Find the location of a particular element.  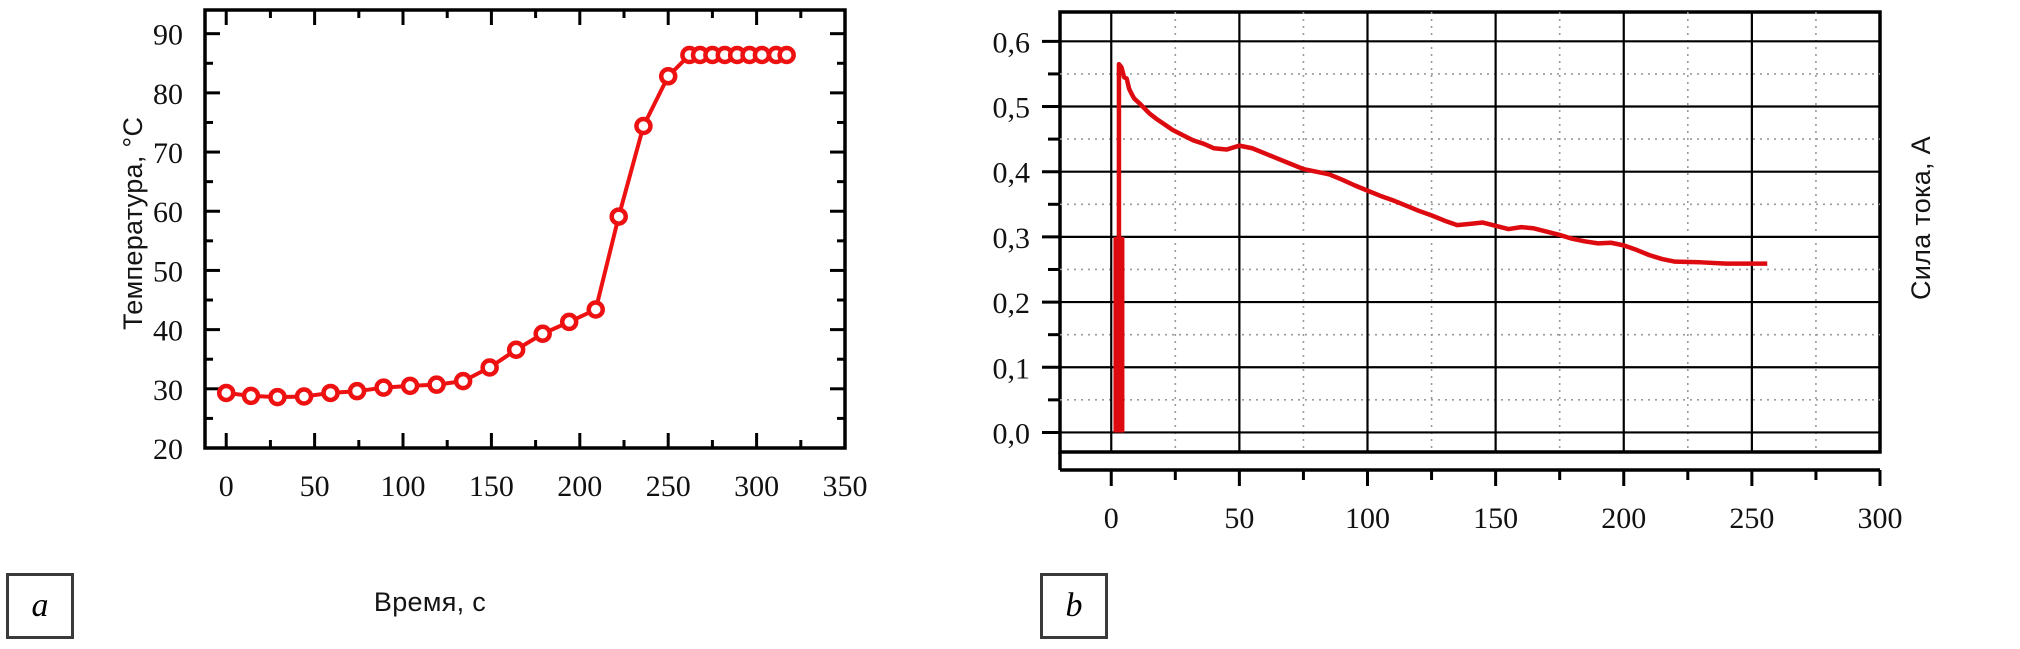

x-tick-label-b: 300 is located at coordinates (1880, 518).